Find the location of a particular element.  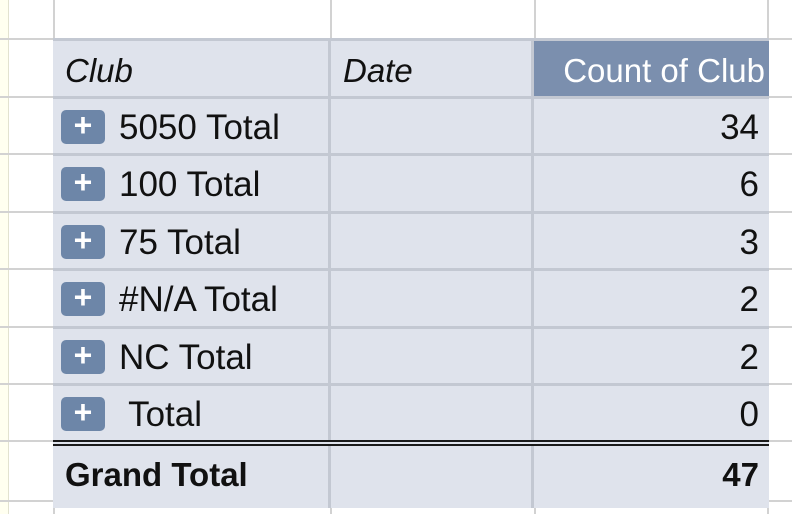

row-label: 75 Total is located at coordinates (180, 242).